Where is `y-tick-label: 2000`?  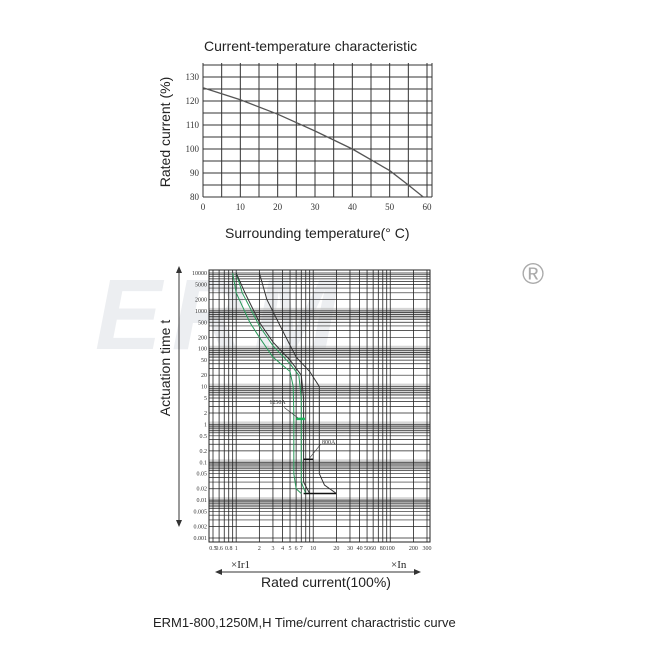 y-tick-label: 2000 is located at coordinates (201, 300).